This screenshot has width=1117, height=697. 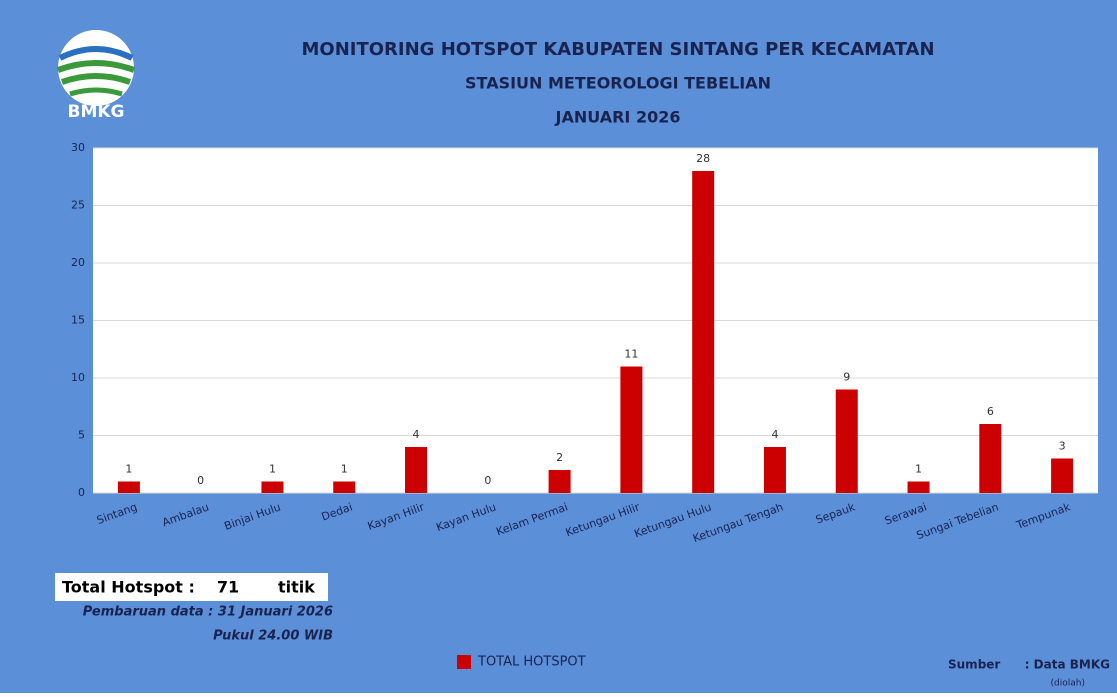 I want to click on logo, so click(x=96, y=68).